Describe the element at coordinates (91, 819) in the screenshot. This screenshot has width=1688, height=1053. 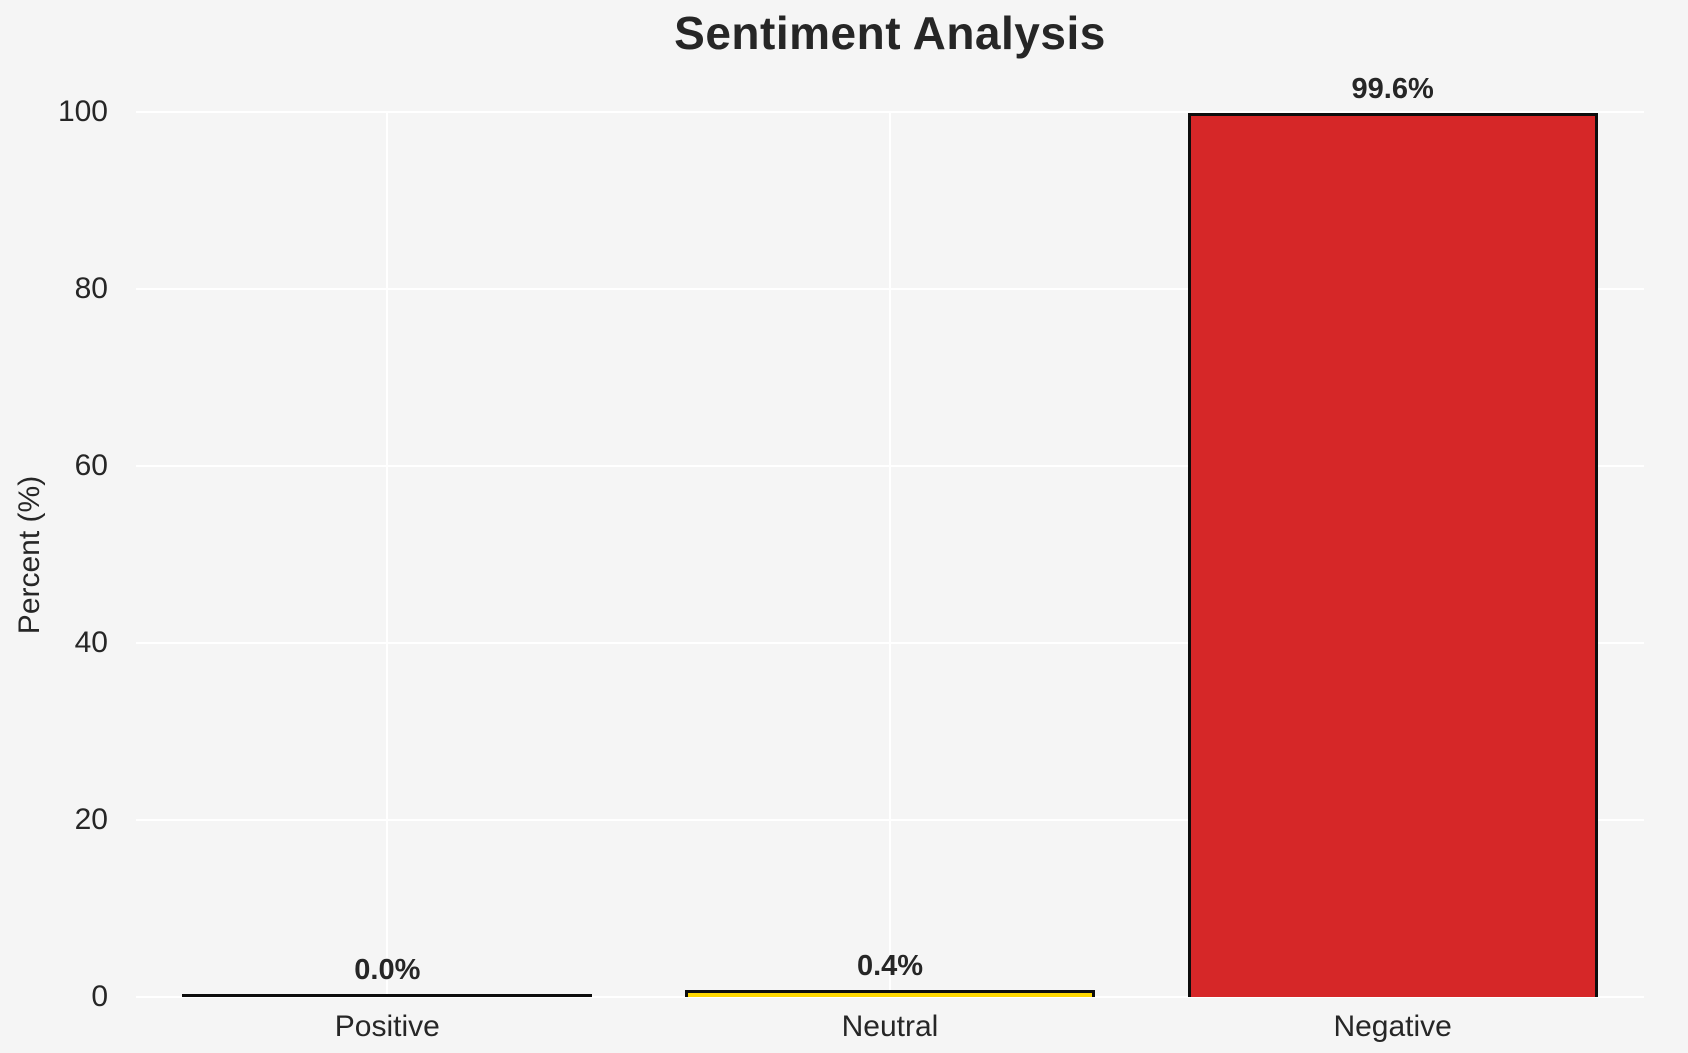
I see `ytick-label-20: 20` at that location.